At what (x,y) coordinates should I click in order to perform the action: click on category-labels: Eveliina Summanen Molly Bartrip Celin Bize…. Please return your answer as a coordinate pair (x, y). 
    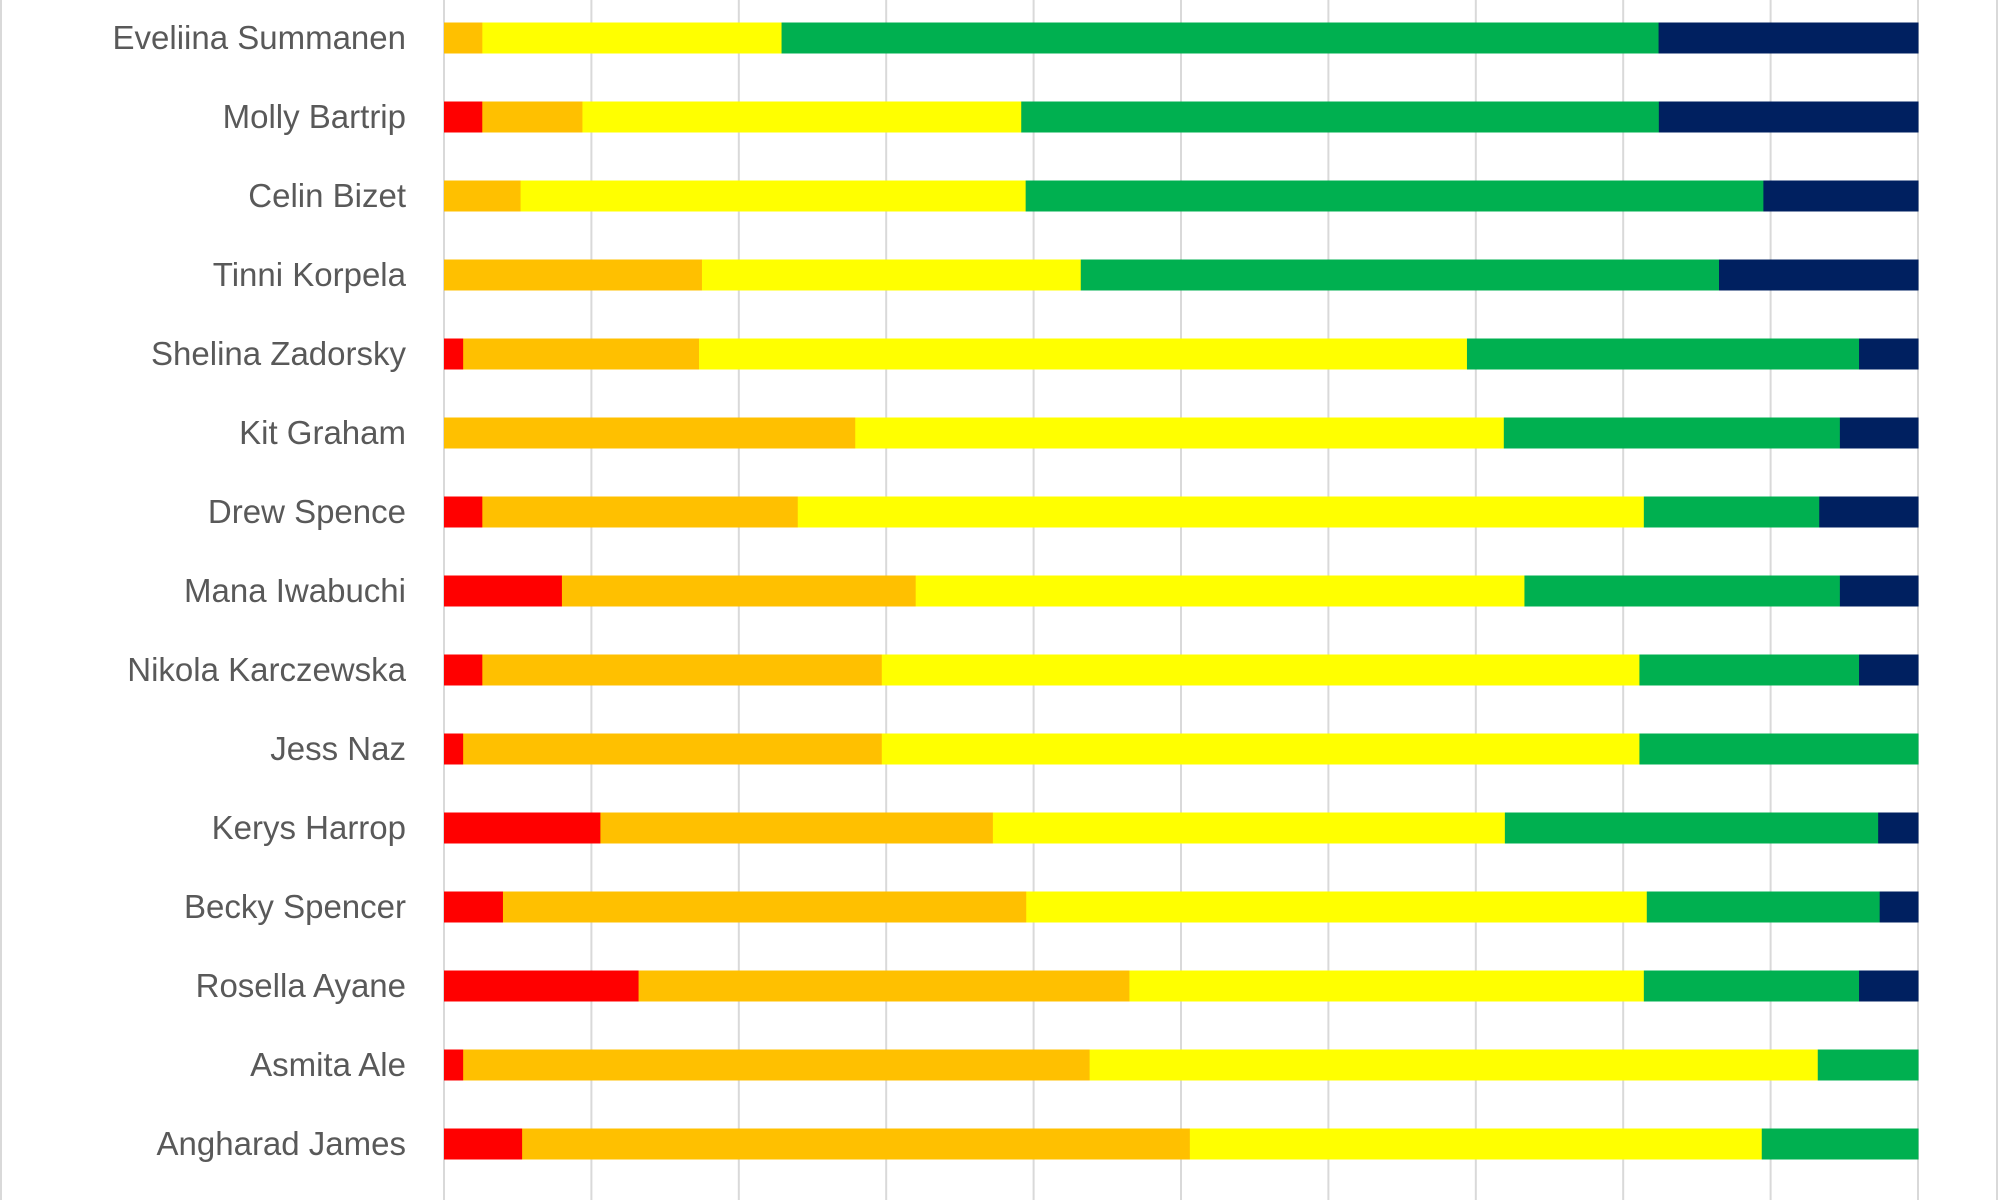
    Looking at the image, I should click on (260, 590).